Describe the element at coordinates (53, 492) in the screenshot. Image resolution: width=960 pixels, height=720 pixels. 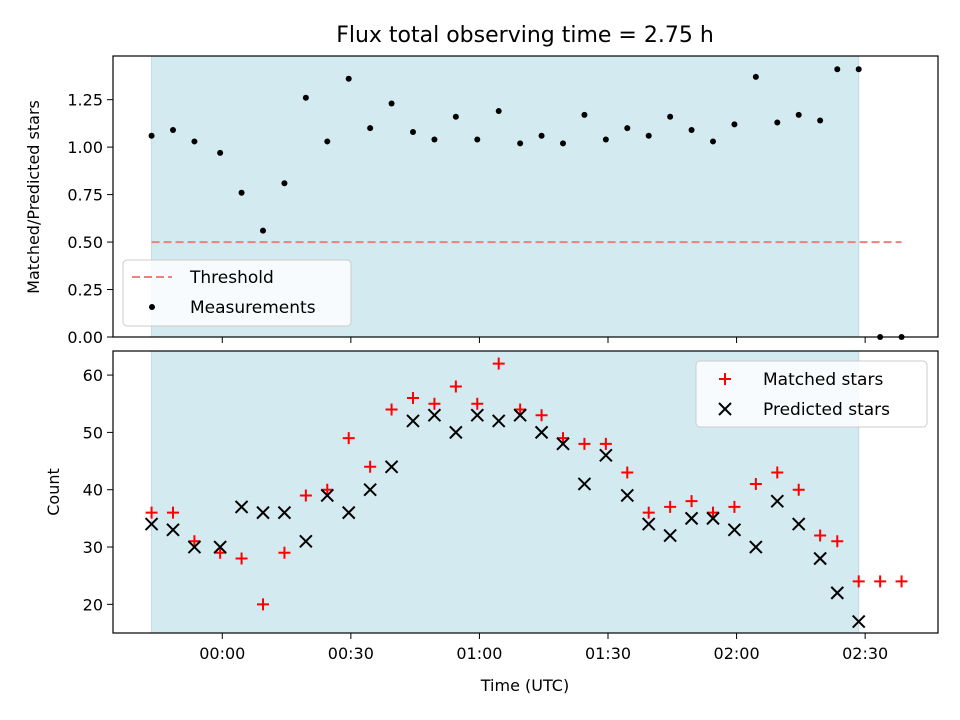
I see `bottom-y-axis-label: Count` at that location.